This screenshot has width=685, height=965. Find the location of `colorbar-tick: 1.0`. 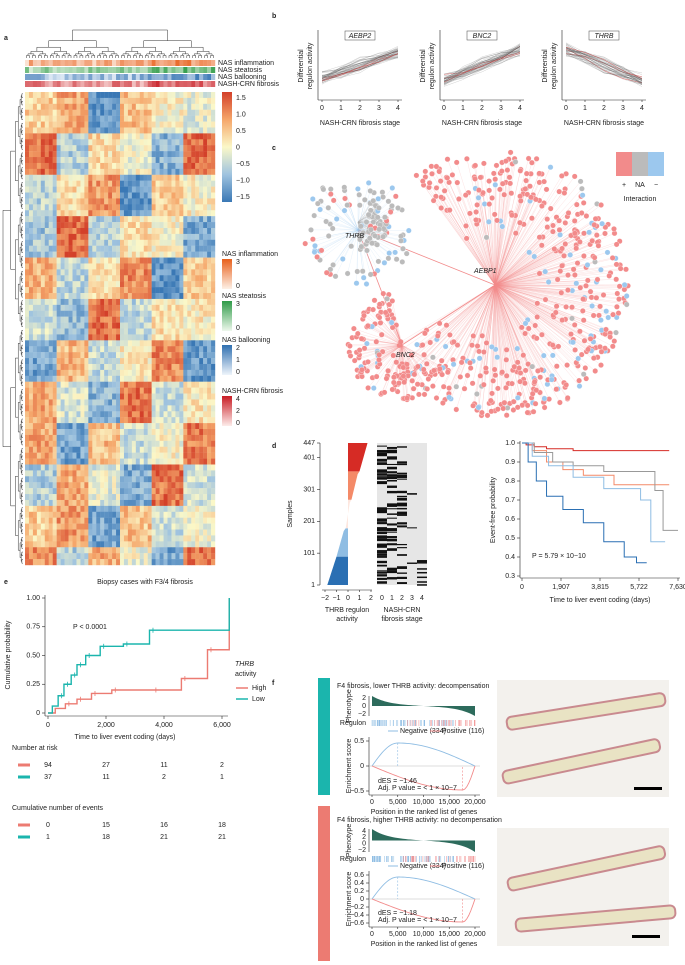

colorbar-tick: 1.0 is located at coordinates (241, 114).